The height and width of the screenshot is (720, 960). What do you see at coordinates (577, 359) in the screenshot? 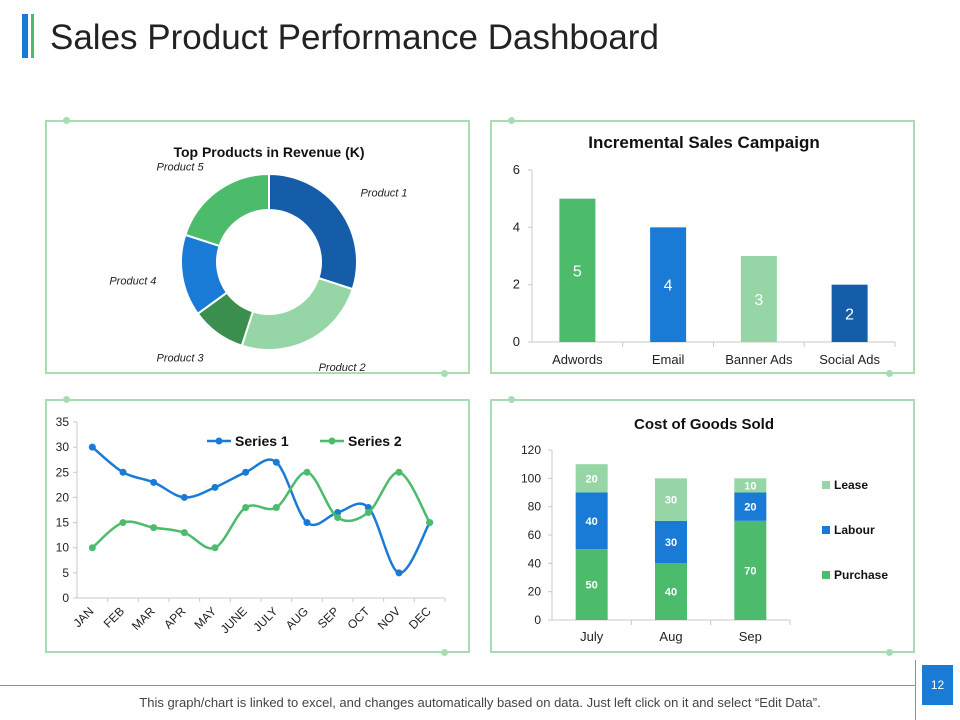
I see `x-tick-label: Adwords` at bounding box center [577, 359].